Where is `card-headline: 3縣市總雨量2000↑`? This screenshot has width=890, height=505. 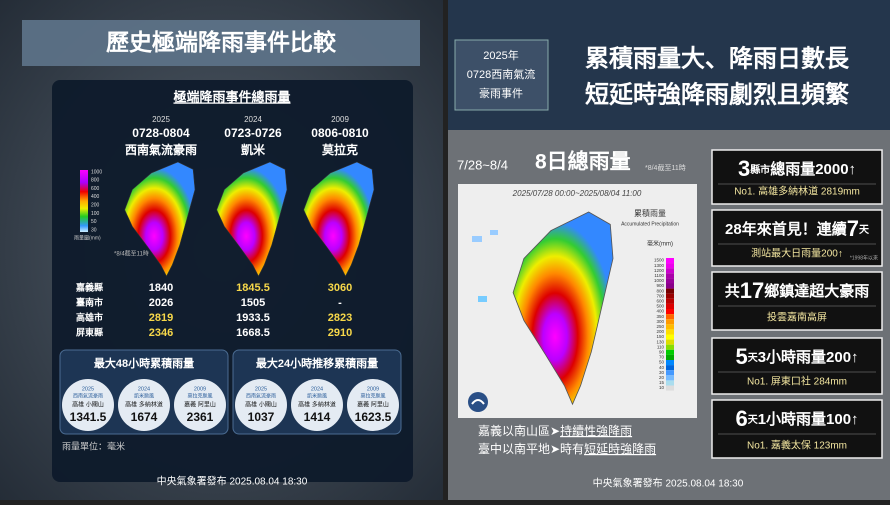 card-headline: 3縣市總雨量2000↑ is located at coordinates (797, 168).